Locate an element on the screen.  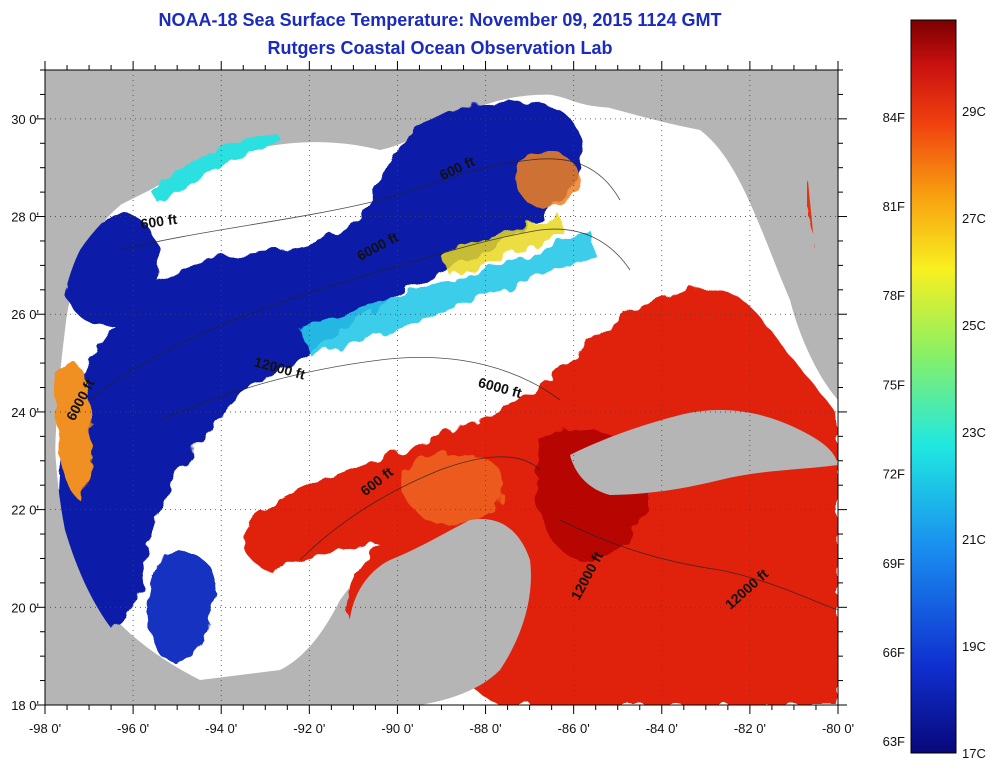
colorbar-fahrenheit-label: 63F is located at coordinates (894, 741).